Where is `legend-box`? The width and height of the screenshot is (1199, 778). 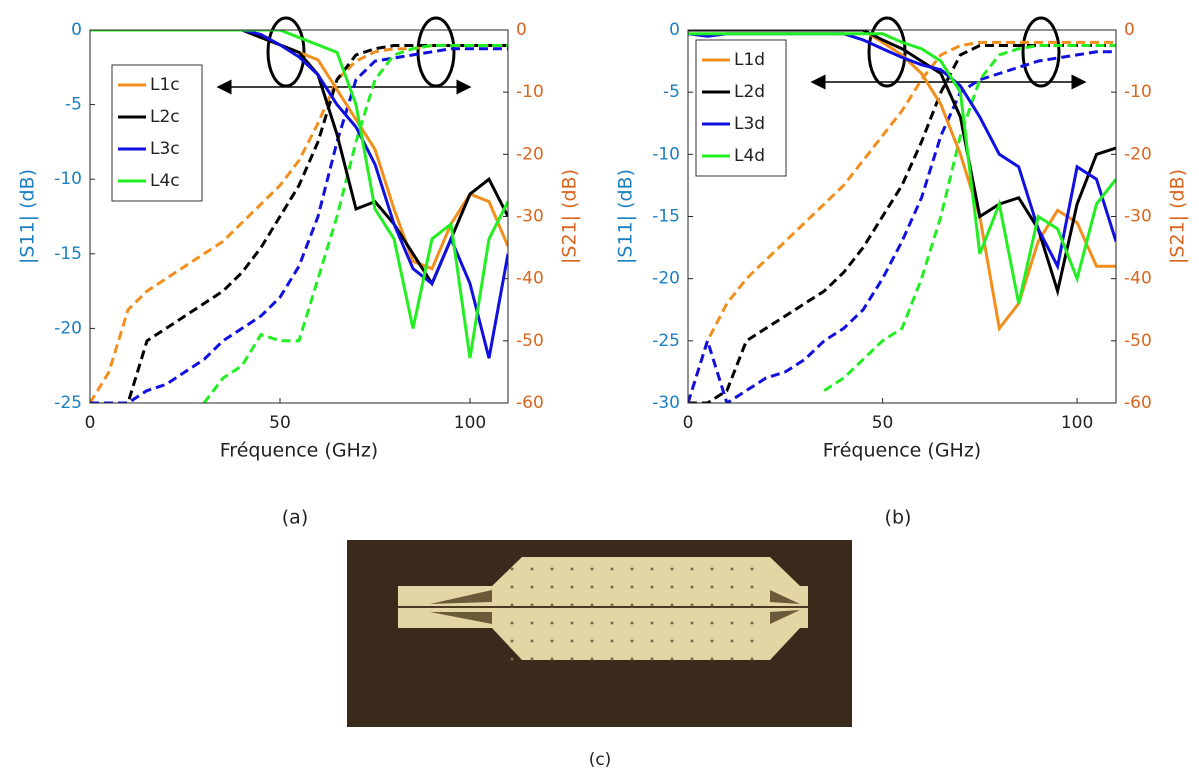
legend-box is located at coordinates (741, 108).